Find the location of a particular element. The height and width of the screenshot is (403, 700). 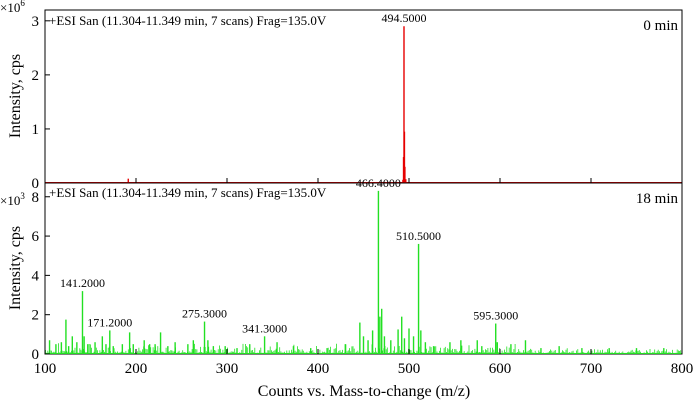

bottom-peak-label: 510.5000 is located at coordinates (418, 236).